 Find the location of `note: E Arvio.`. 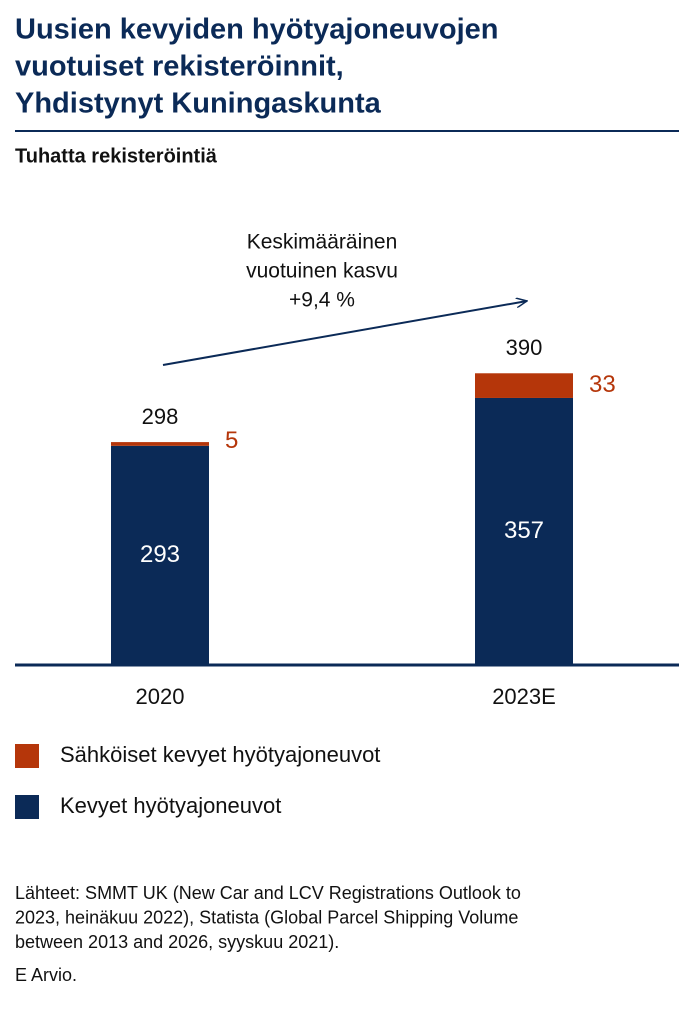

note: E Arvio. is located at coordinates (46, 975).